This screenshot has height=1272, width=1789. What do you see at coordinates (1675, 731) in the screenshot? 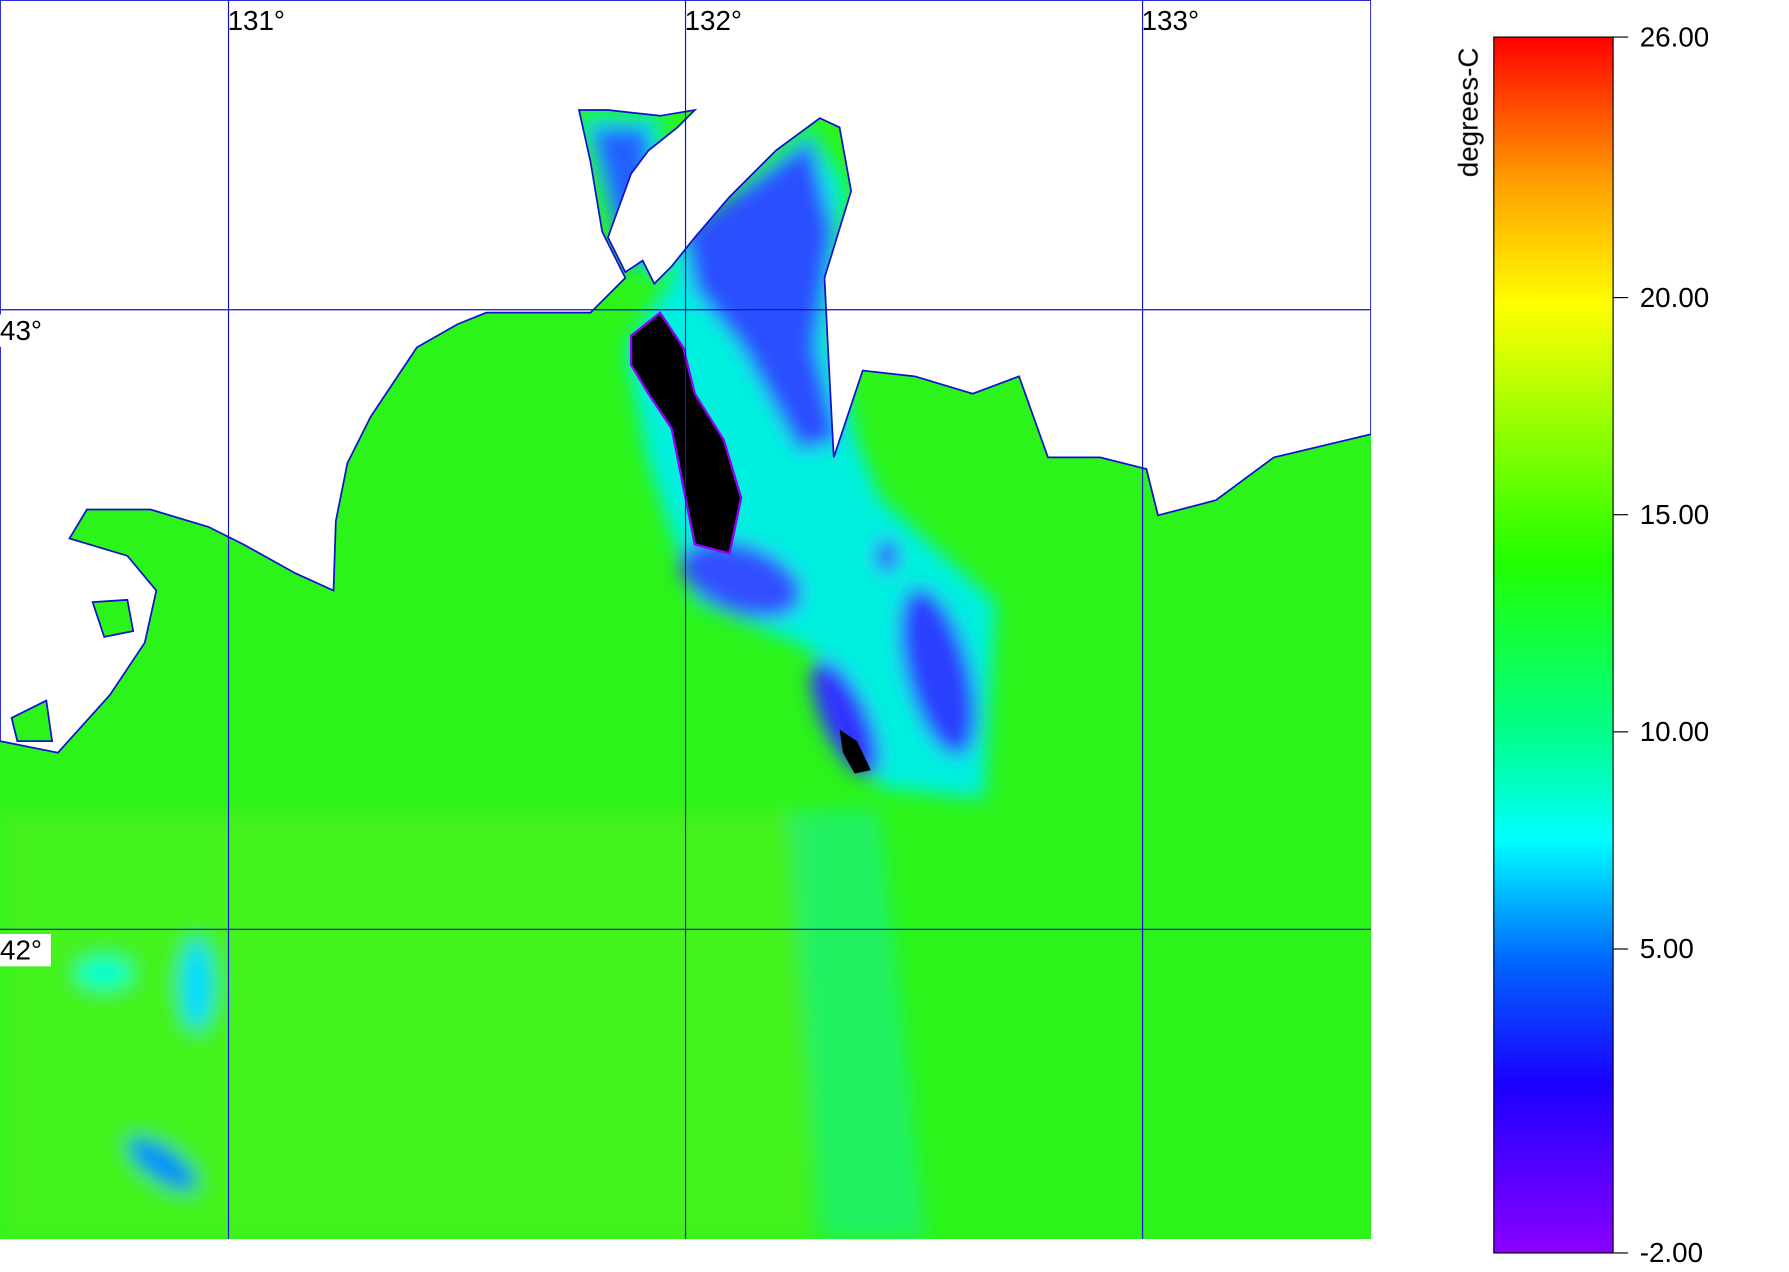
I see `colorbar-tick-label: 10.00` at bounding box center [1675, 731].